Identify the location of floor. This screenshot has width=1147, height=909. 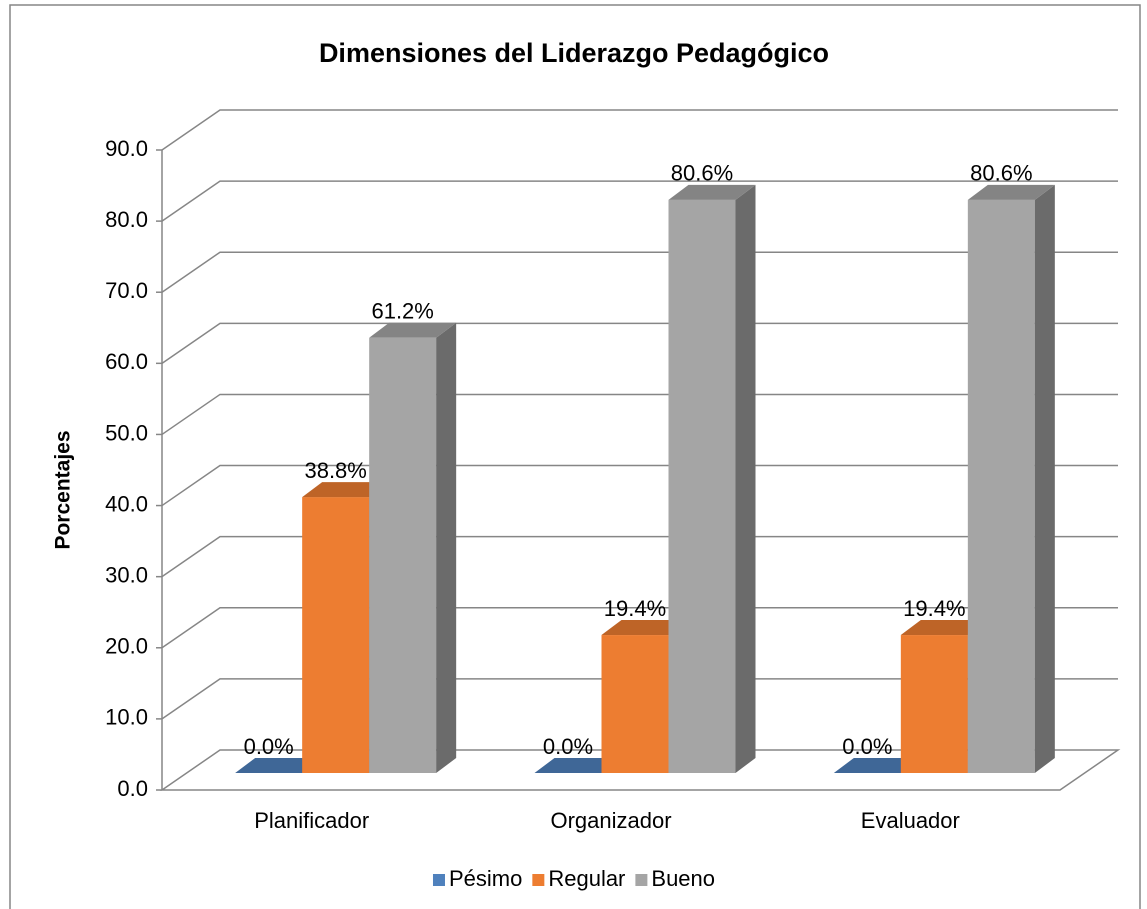
(640, 770).